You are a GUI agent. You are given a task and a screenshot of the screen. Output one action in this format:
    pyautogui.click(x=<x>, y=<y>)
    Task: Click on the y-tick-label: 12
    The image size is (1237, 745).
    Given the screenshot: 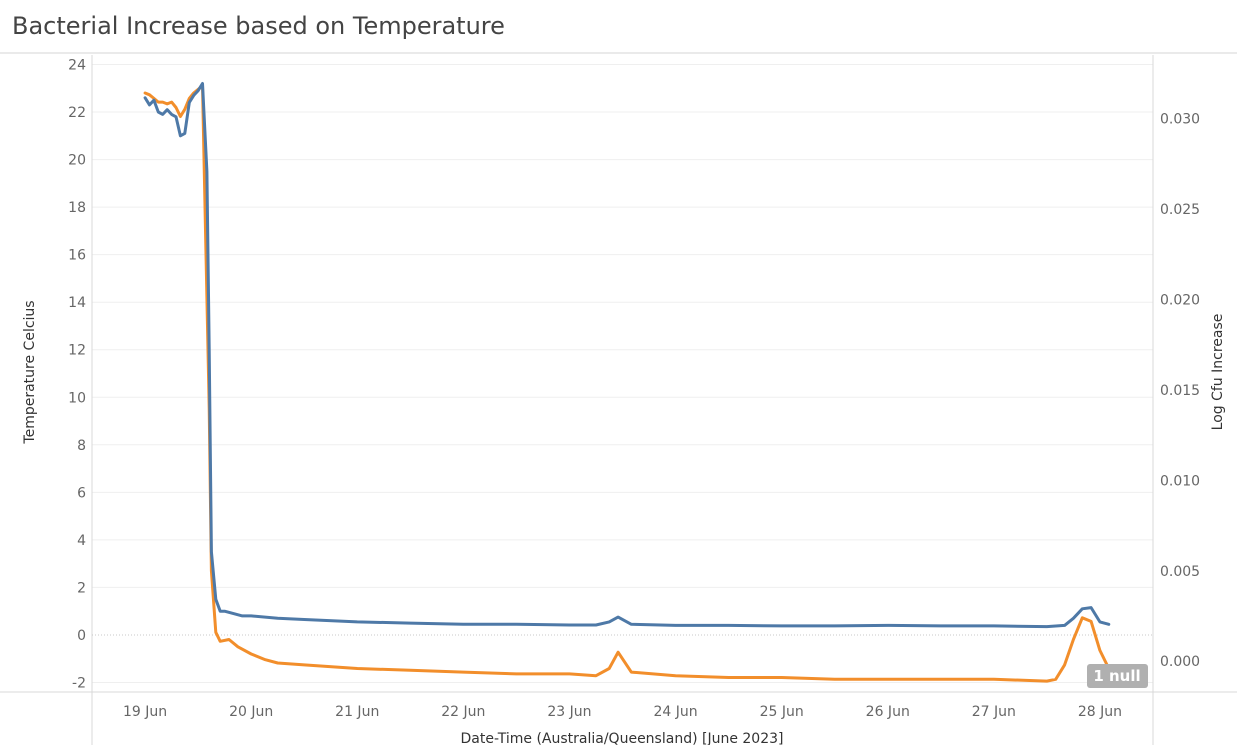 What is the action you would take?
    pyautogui.click(x=77, y=351)
    